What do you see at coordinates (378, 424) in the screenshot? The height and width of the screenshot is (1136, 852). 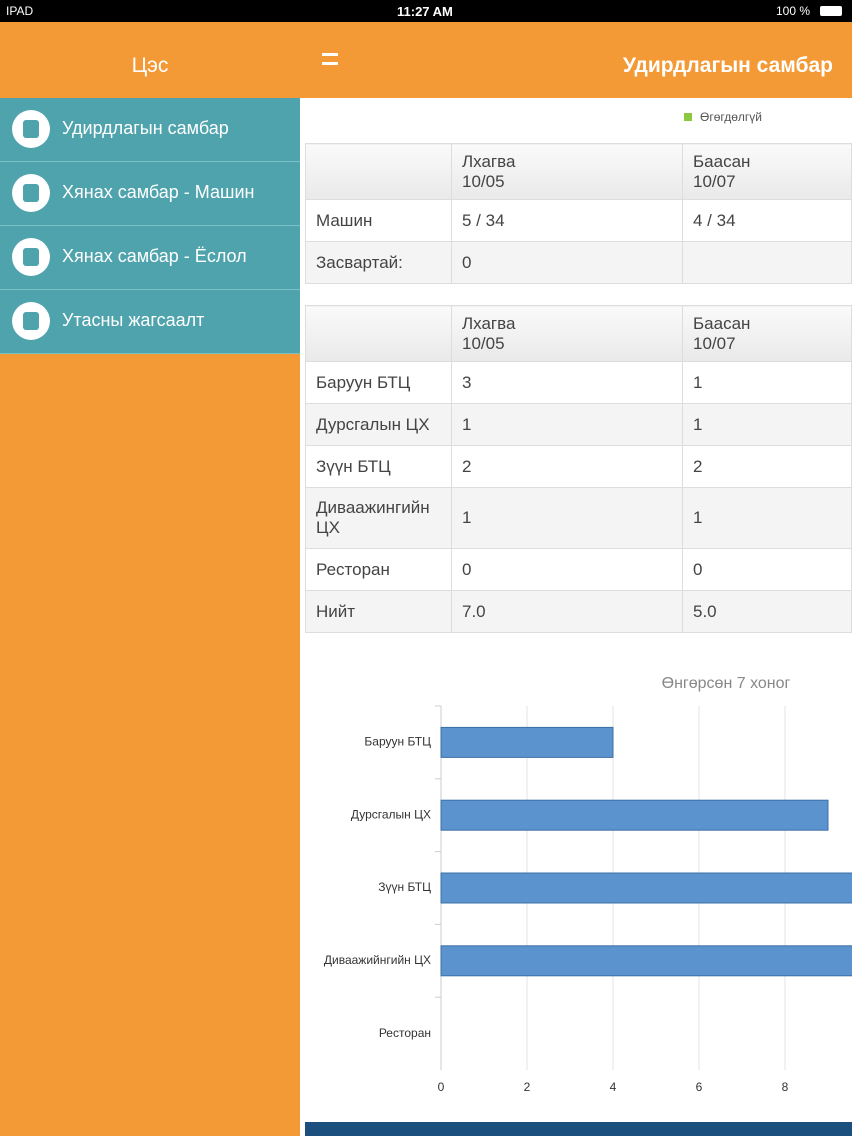 I see `row-label: Дурсгалын ЦХ` at bounding box center [378, 424].